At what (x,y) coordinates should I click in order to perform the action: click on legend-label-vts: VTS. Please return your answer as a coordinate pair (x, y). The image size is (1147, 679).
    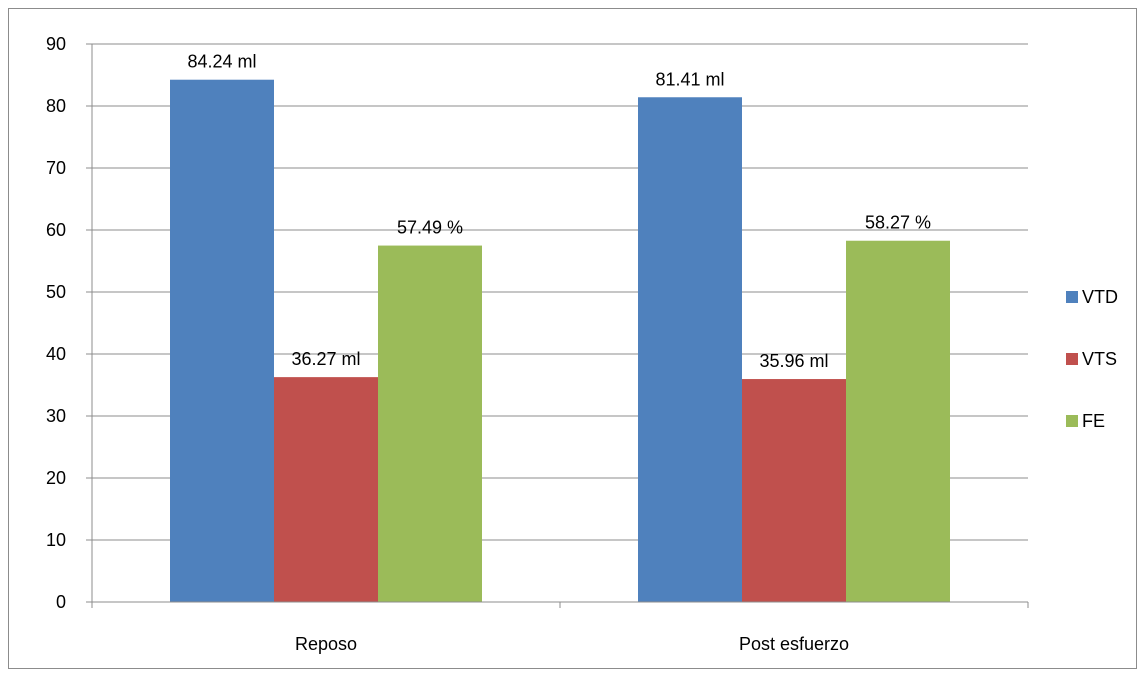
    Looking at the image, I should click on (1099, 359).